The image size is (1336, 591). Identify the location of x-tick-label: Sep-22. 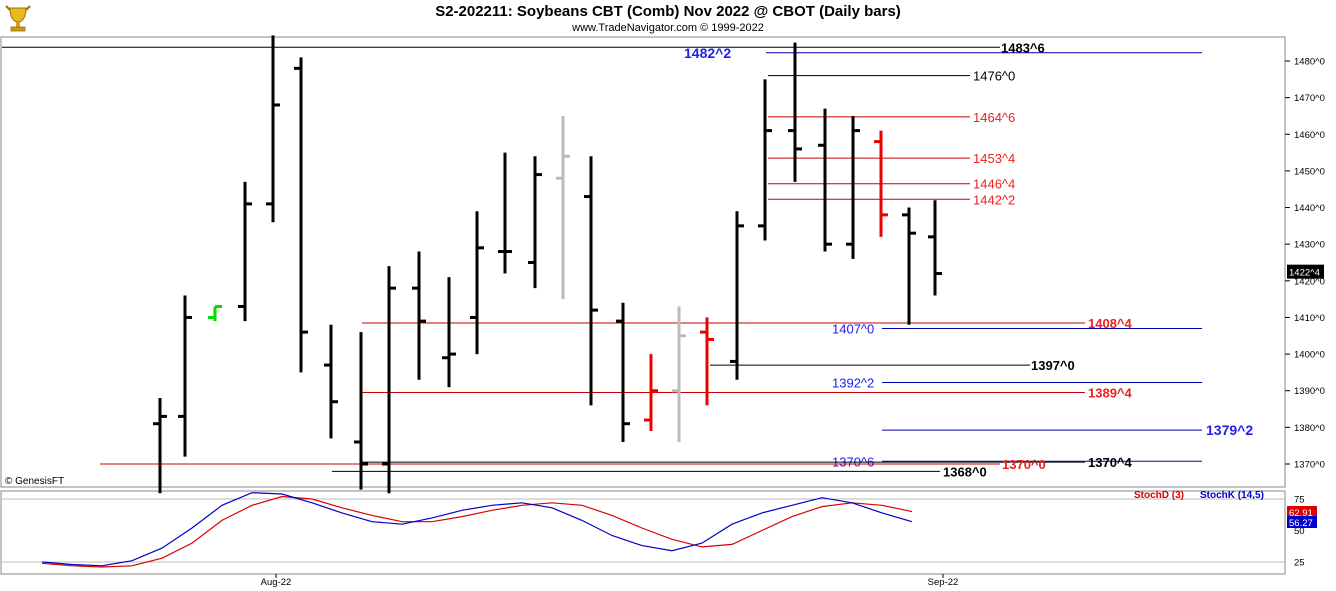
(943, 582).